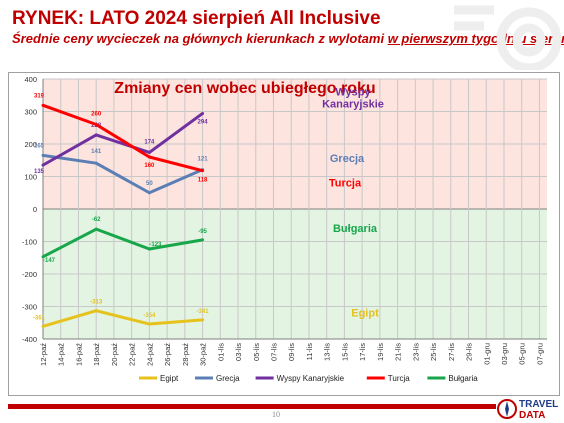 Image resolution: width=564 pixels, height=423 pixels. Describe the element at coordinates (149, 142) in the screenshot. I see `data-label: 174` at that location.